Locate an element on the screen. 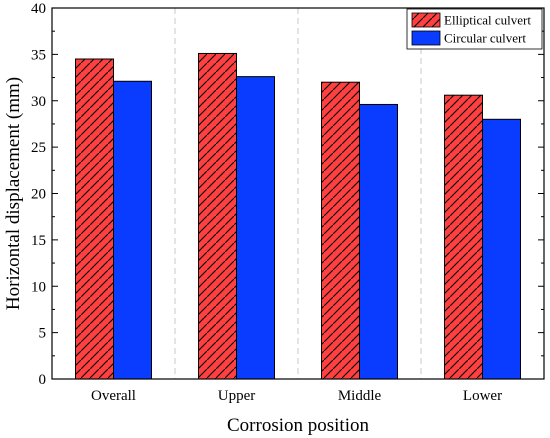 Image resolution: width=550 pixels, height=438 pixels. x-axis: Overall Upper Middle Lower is located at coordinates (296, 389).